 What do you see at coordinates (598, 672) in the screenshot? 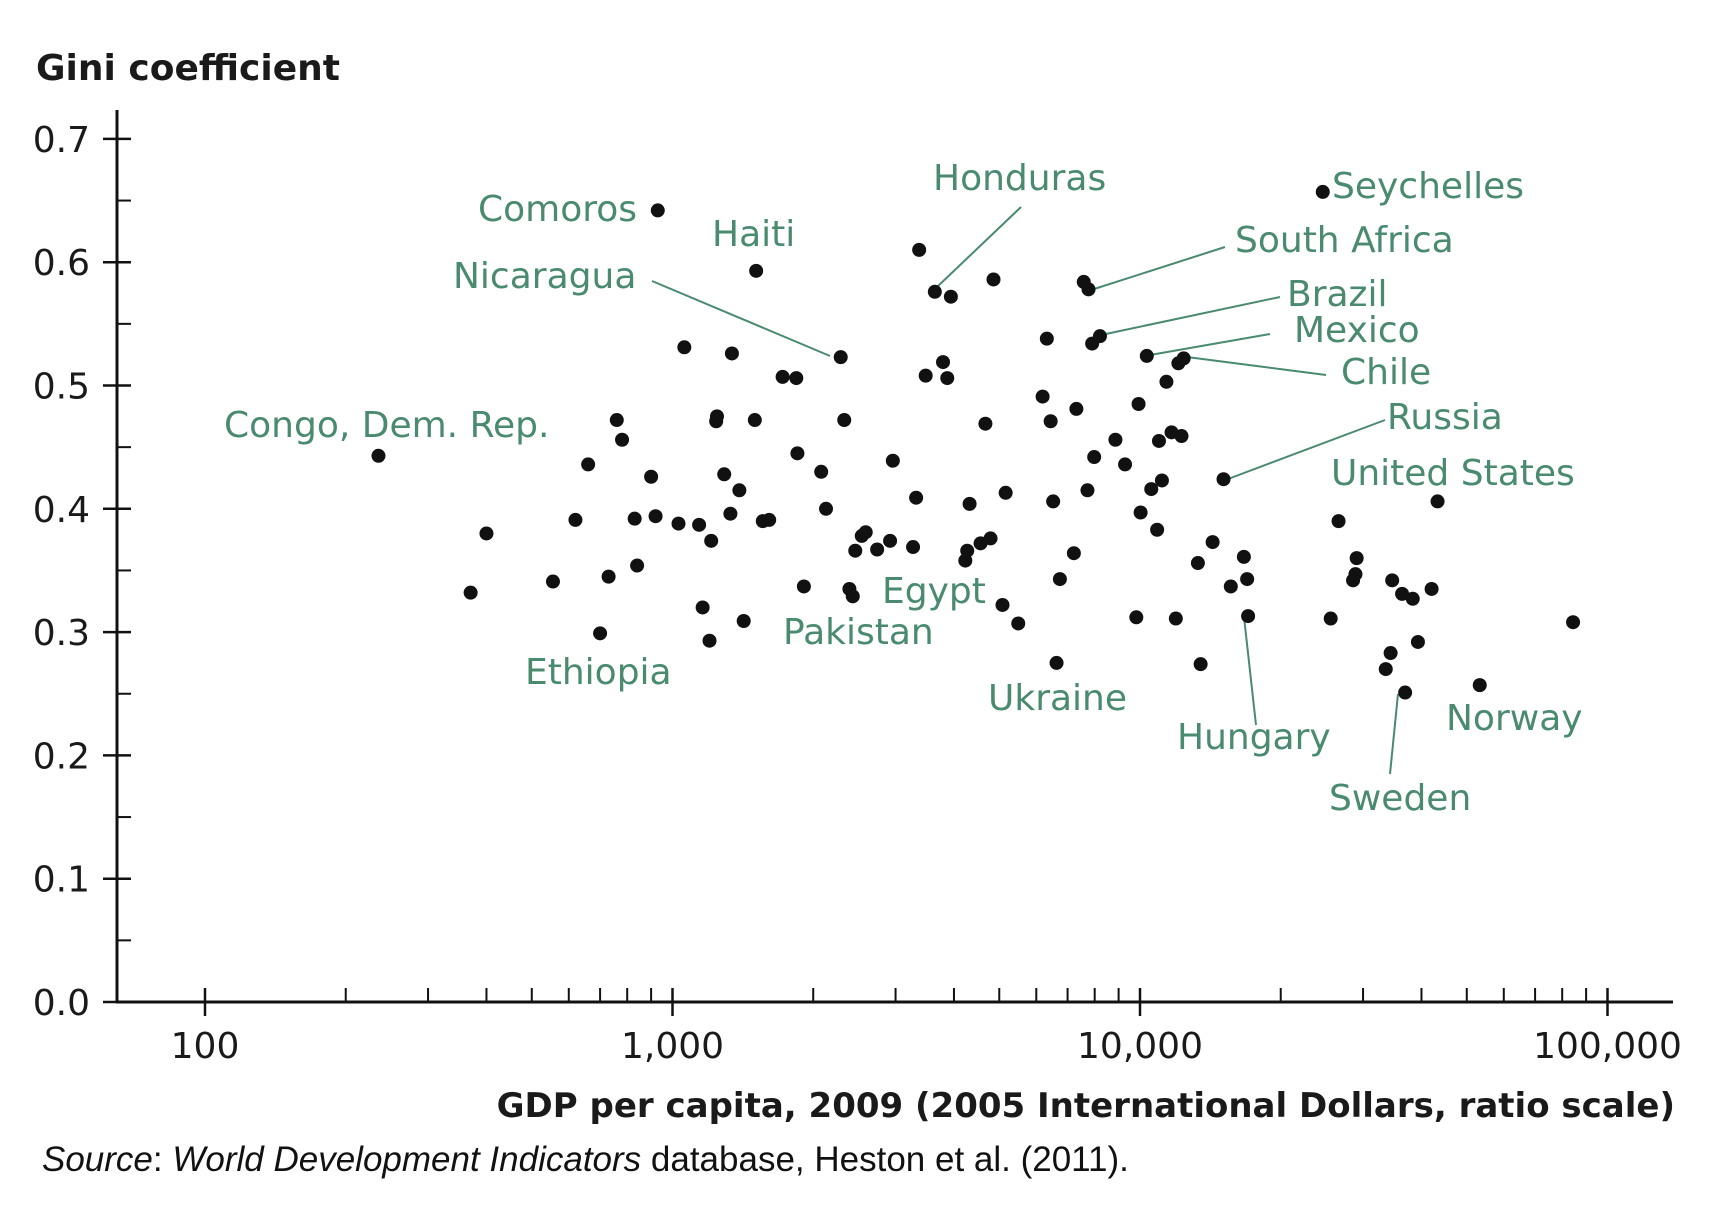
I see `annotation-label: Ethiopia` at bounding box center [598, 672].